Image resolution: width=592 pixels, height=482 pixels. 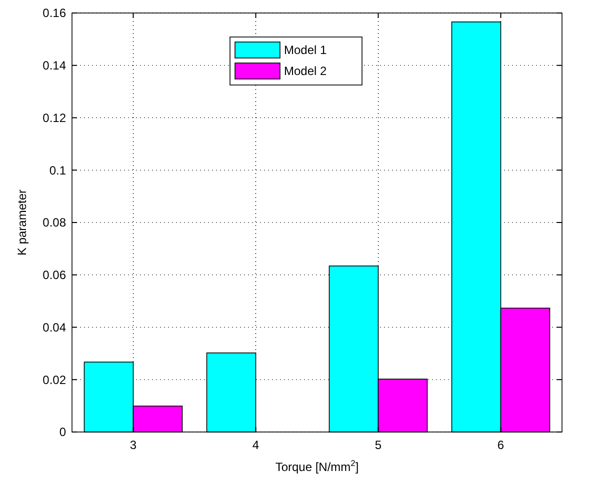 What do you see at coordinates (500, 445) in the screenshot?
I see `x-tick-label: 6` at bounding box center [500, 445].